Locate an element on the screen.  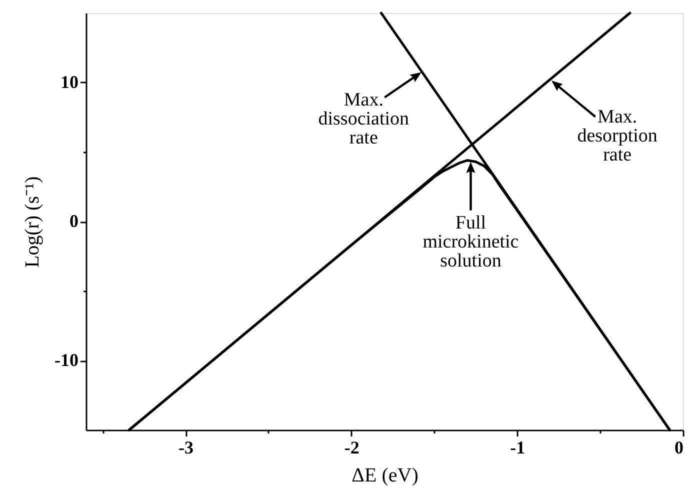
y-tick-label: 10 is located at coordinates (69, 82).